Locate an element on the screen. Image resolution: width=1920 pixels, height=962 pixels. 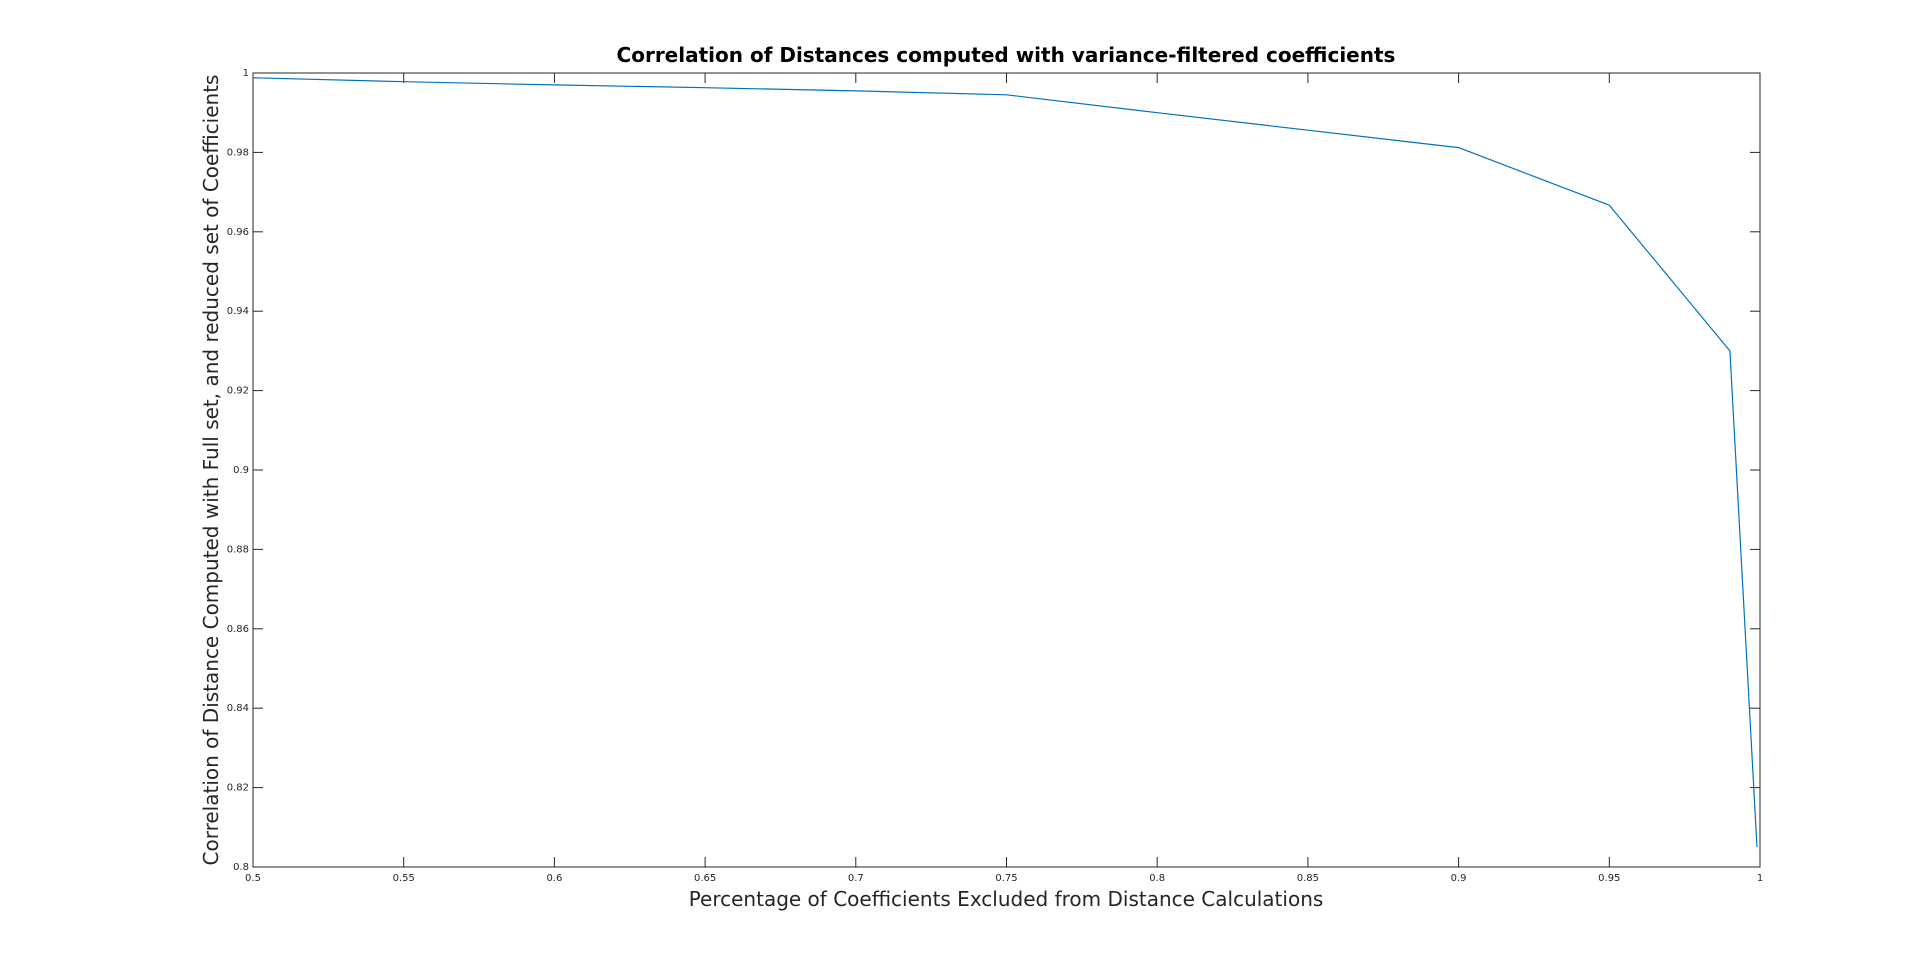
x-tick-label: 0.6 is located at coordinates (554, 878).